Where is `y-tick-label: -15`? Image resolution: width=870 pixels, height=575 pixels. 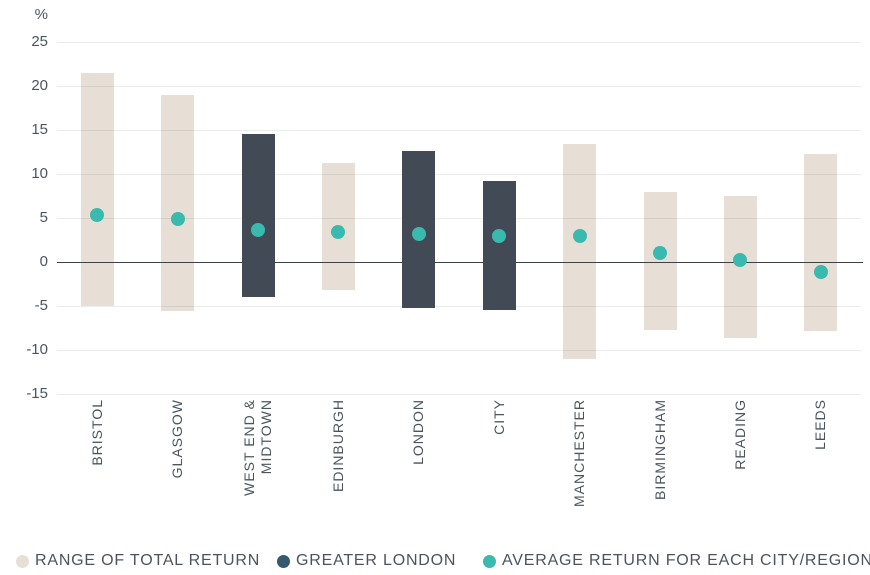 y-tick-label: -15 is located at coordinates (37, 393).